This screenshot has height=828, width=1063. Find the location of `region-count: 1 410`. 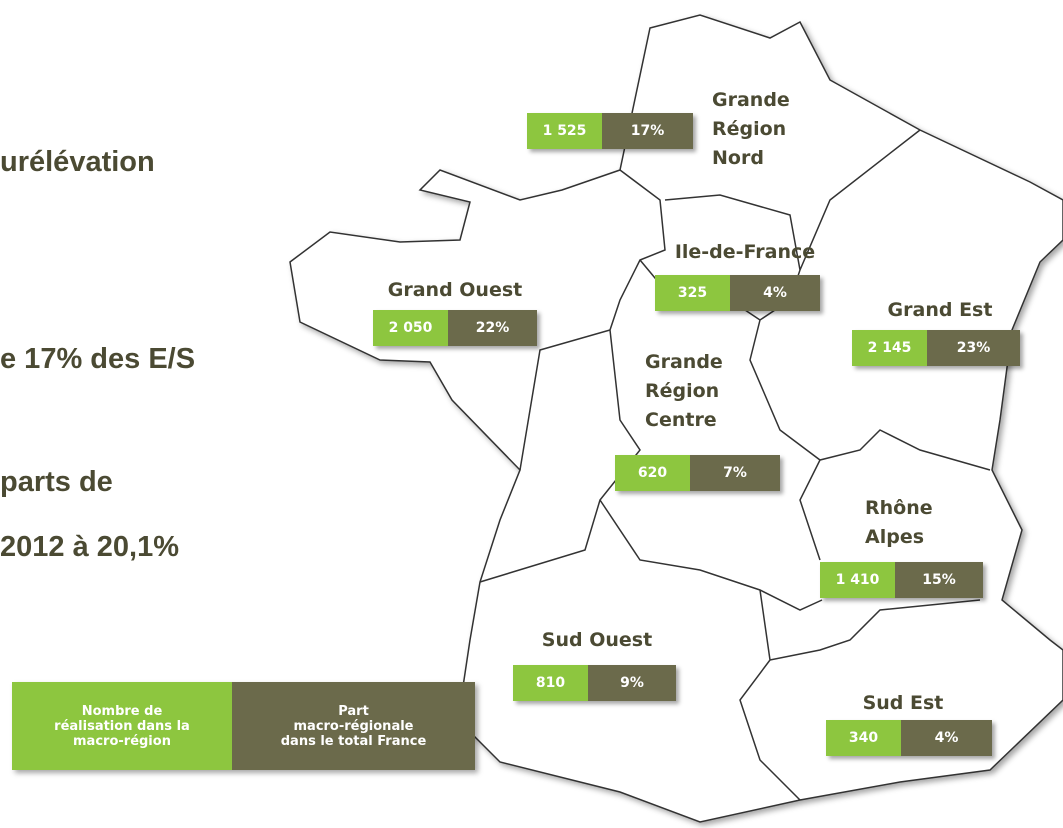

region-count: 1 410 is located at coordinates (857, 580).